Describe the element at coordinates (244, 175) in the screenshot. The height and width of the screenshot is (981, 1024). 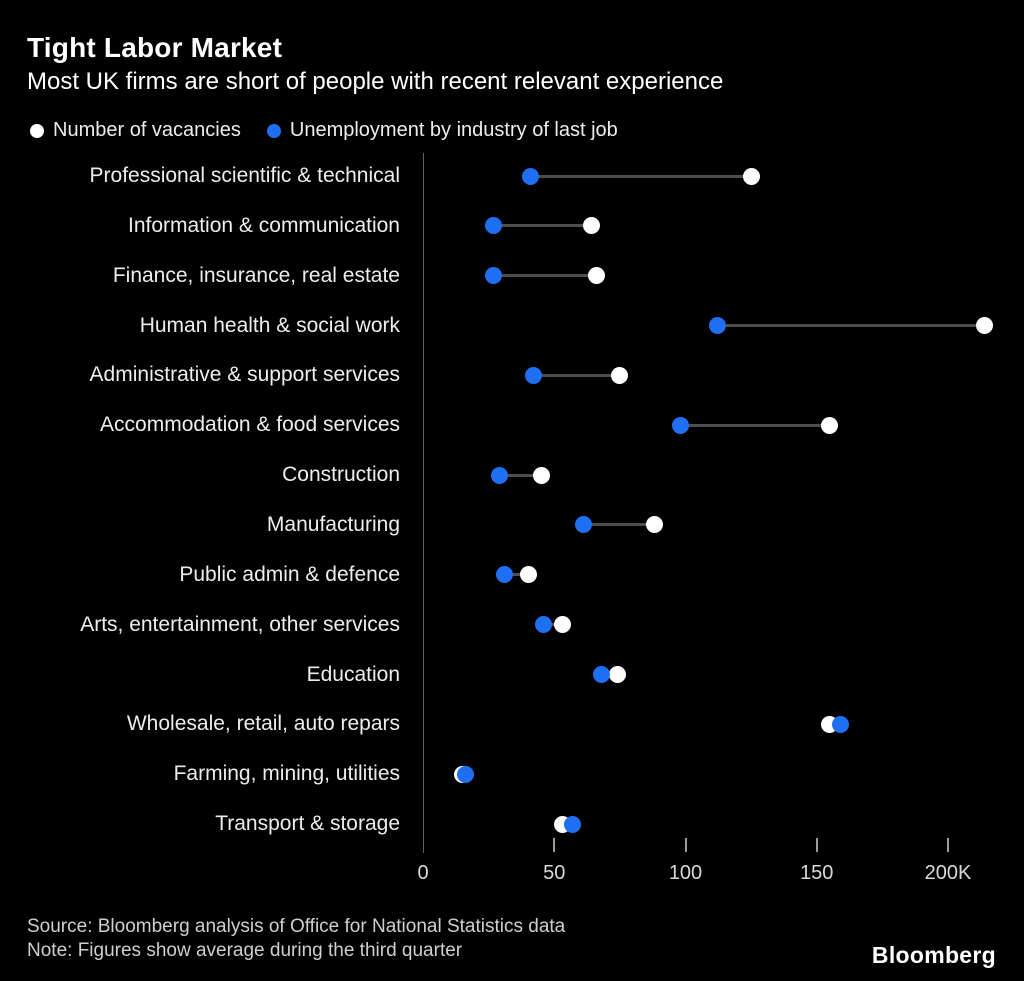
I see `category-label: Professional scientific & technical` at that location.